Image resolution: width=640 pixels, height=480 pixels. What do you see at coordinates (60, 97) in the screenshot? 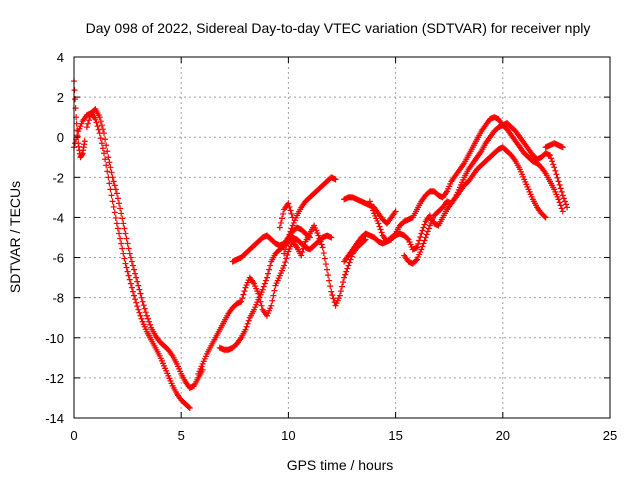
I see `y-tick-label: 2` at bounding box center [60, 97].